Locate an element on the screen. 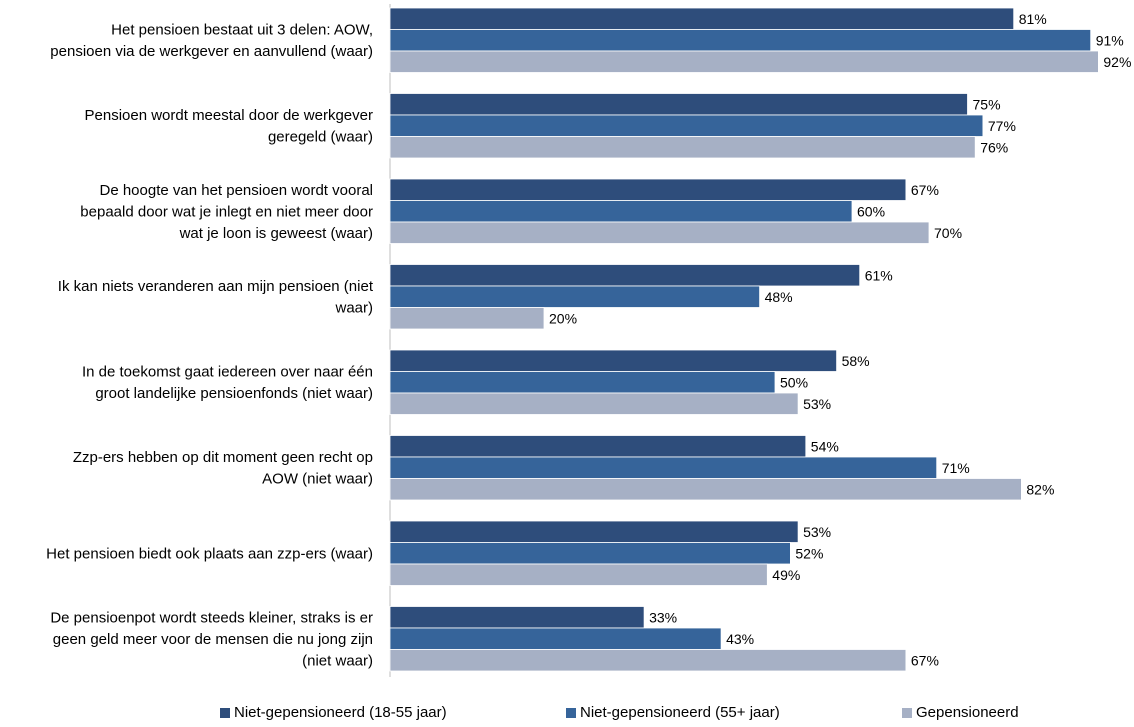 This screenshot has height=727, width=1134. data-label: 20% is located at coordinates (563, 318).